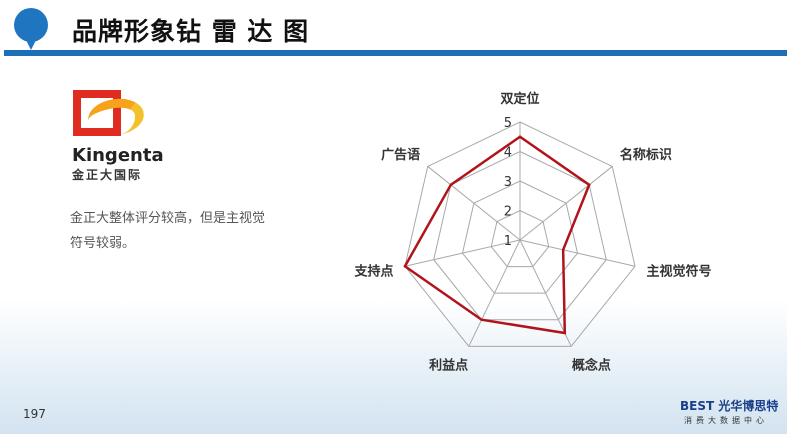 This screenshot has width=787, height=434. What do you see at coordinates (646, 155) in the screenshot?
I see `axis-label: 名称标识` at bounding box center [646, 155].